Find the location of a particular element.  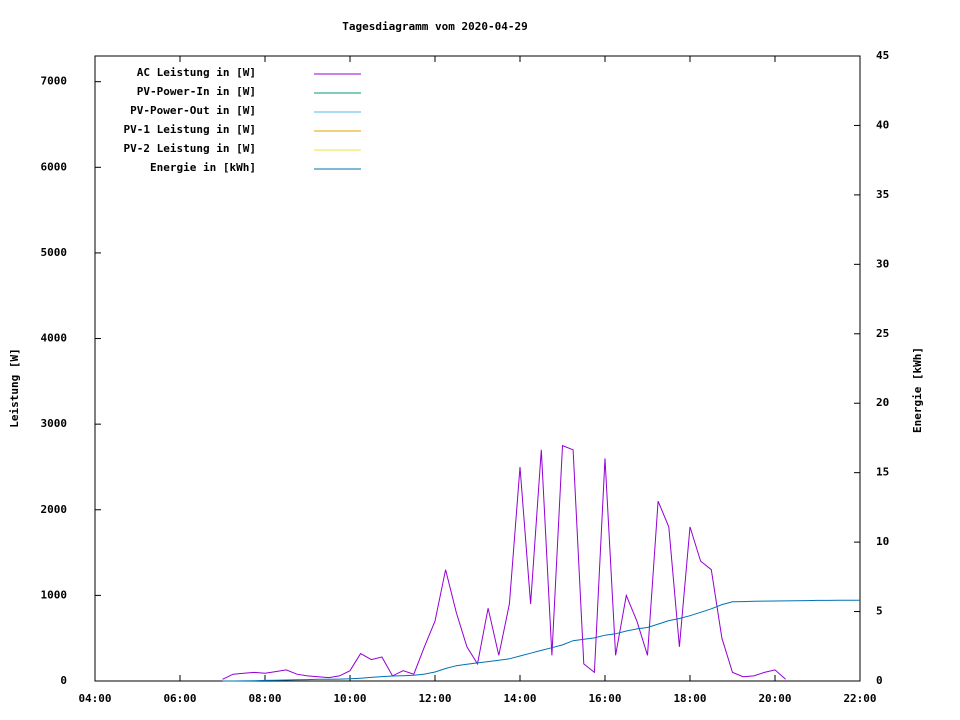

y-tick-label: 5000 is located at coordinates (54, 252).